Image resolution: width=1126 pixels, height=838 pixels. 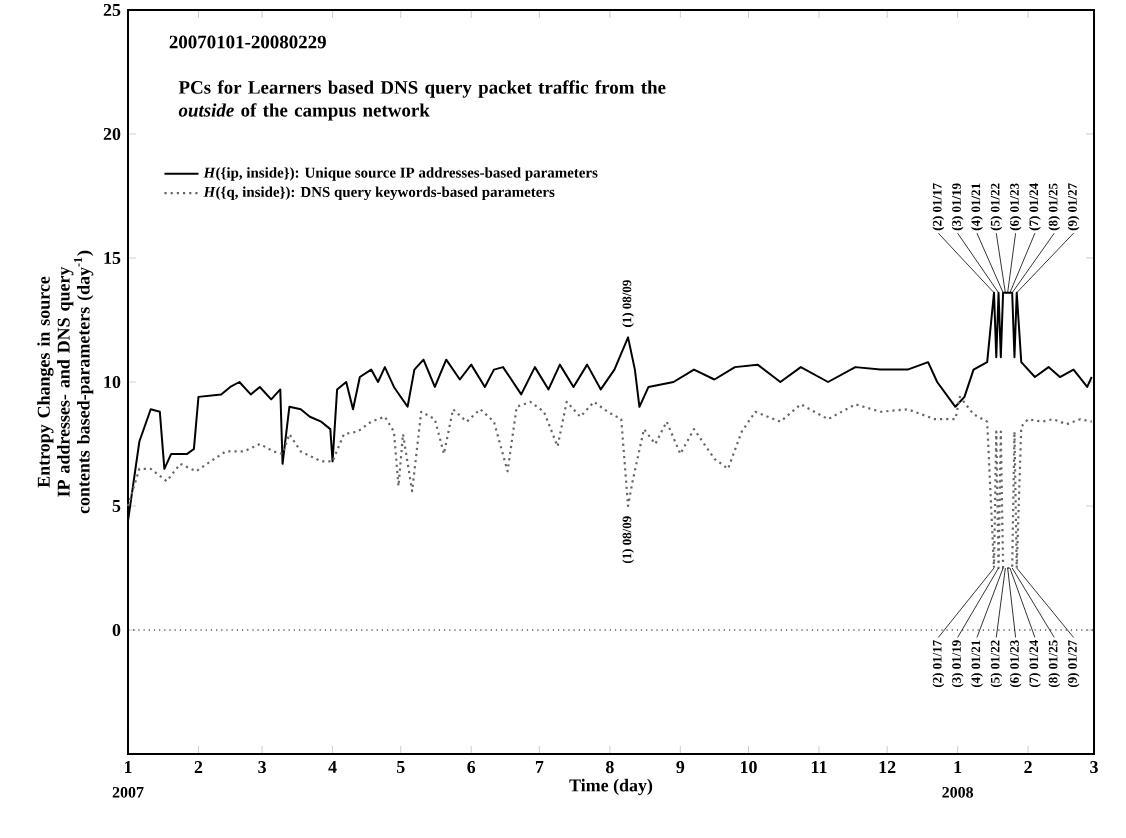 I want to click on x-tick-label: 11, so click(x=819, y=767).